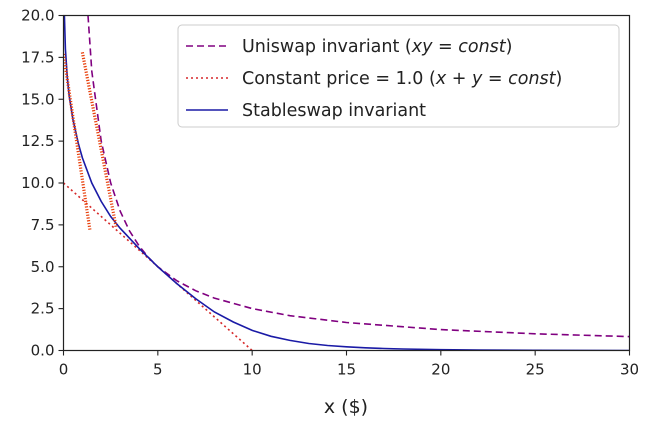 This screenshot has height=425, width=656. I want to click on legend-label-1: Uniswap invariant (xy = const), so click(377, 47).